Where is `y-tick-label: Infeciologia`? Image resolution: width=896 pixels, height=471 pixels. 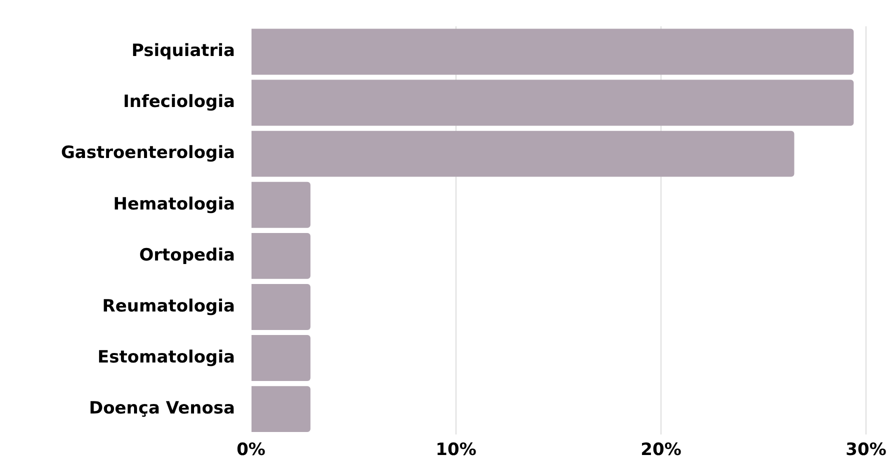
y-tick-label: Infeciologia is located at coordinates (179, 102).